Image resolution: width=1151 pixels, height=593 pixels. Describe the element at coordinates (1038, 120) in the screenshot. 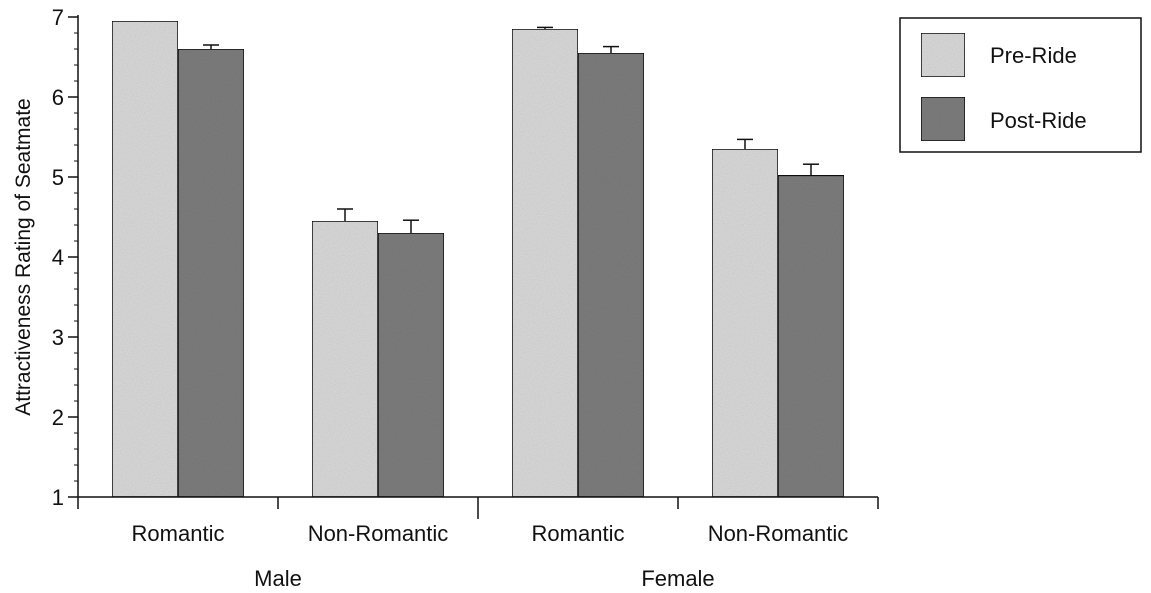

I see `legend-label-post-ride: Post-Ride` at that location.